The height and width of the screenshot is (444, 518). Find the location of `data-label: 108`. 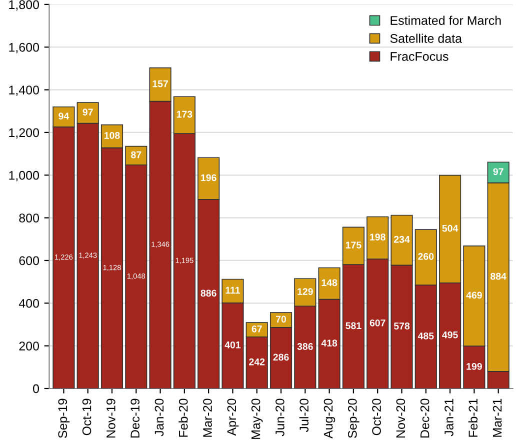

data-label: 108 is located at coordinates (112, 135).